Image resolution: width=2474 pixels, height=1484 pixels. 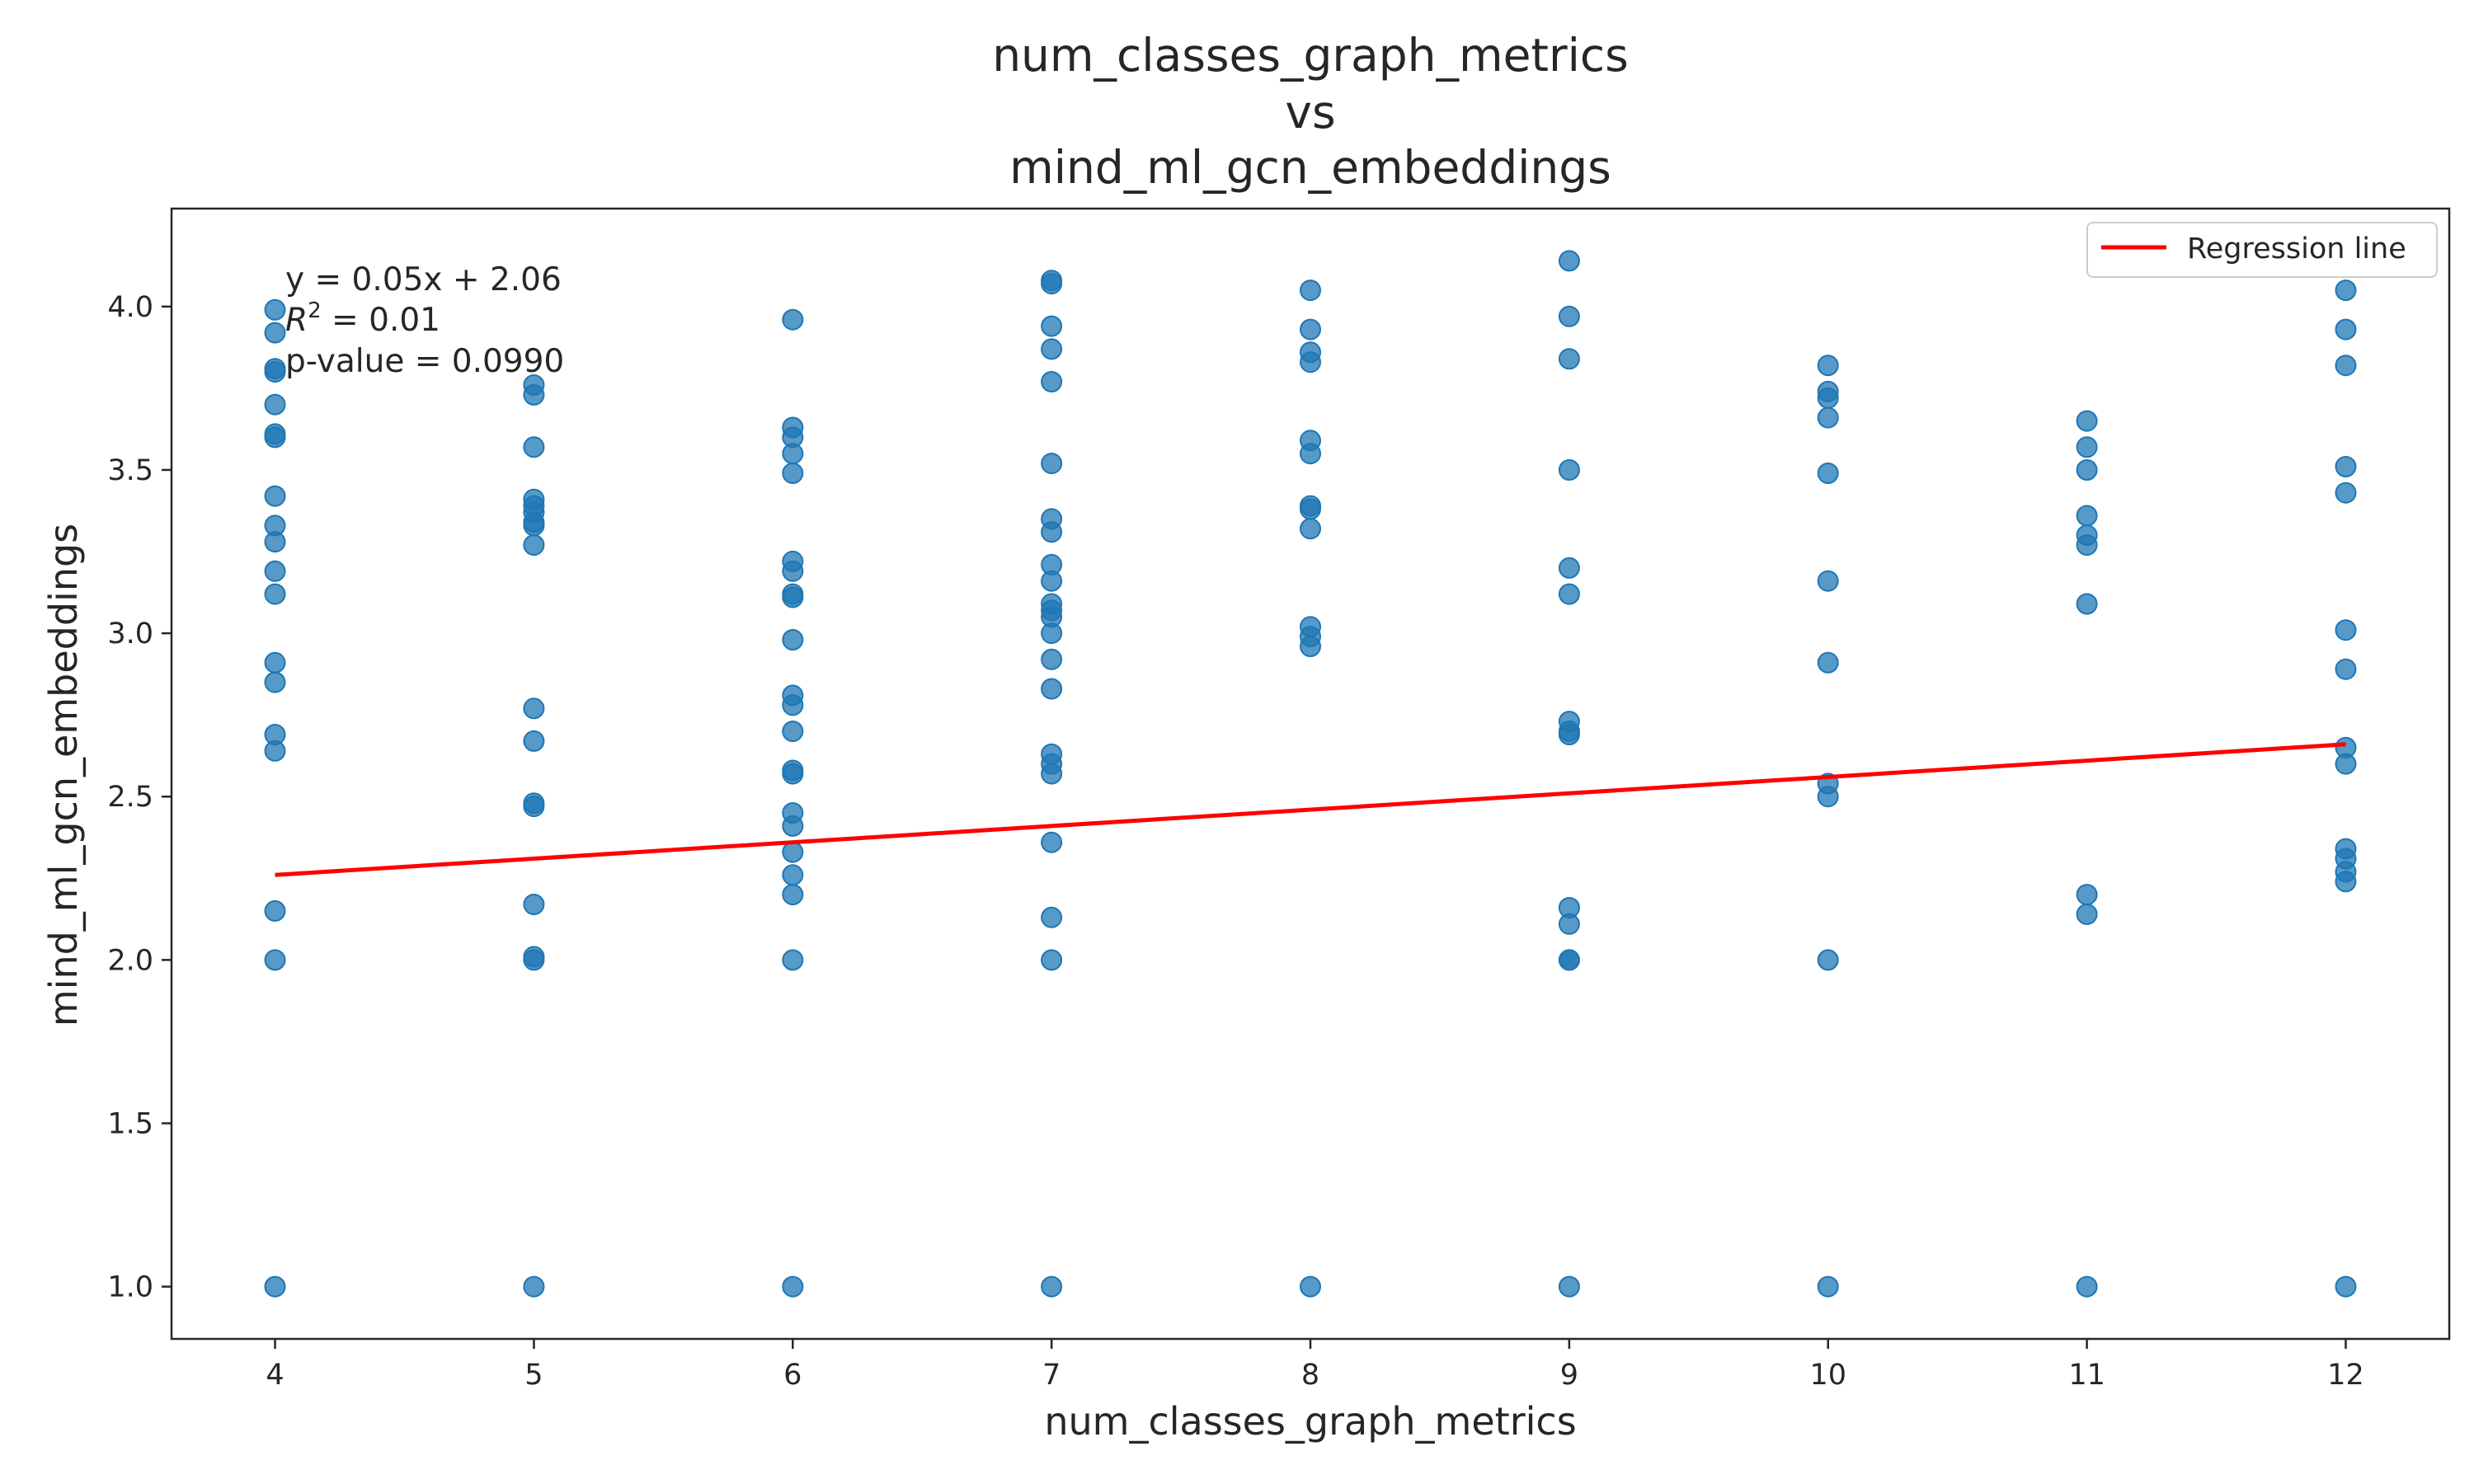 What do you see at coordinates (2345, 1375) in the screenshot?
I see `x-tick-label: 12` at bounding box center [2345, 1375].